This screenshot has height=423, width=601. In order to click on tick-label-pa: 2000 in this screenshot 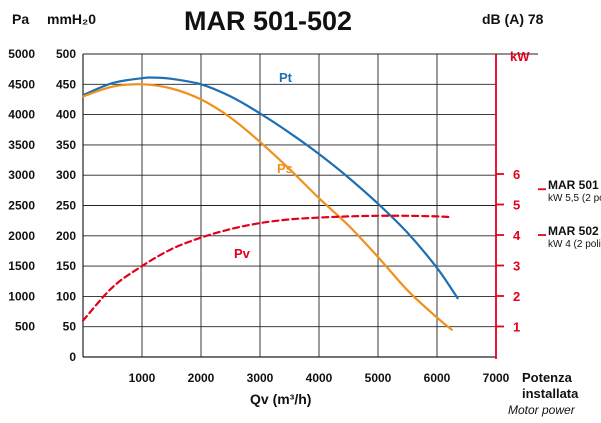, I will do `click(21, 236)`.